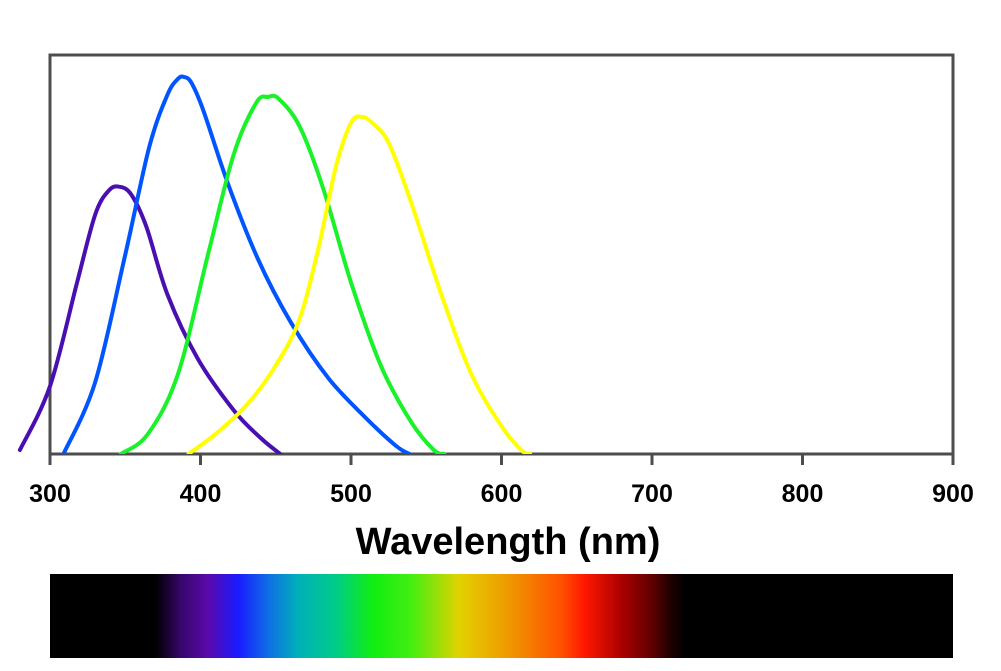  I want to click on x-tick-label-800: 800, so click(803, 494).